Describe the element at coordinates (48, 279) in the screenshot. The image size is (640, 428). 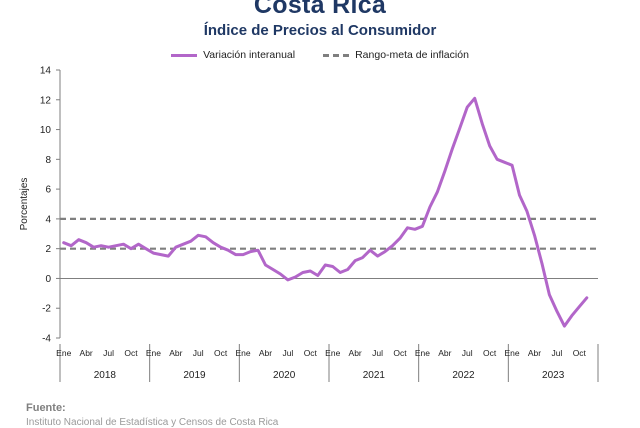
I see `y-tick-label: 0` at that location.